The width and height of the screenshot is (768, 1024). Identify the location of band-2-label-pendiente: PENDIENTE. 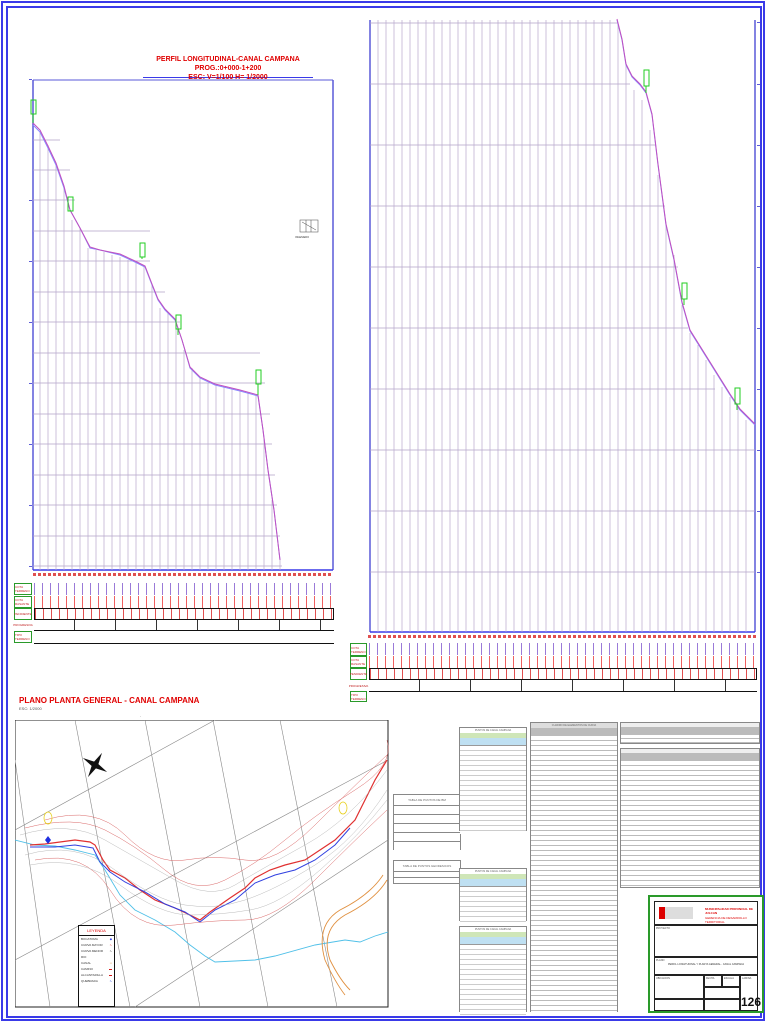
(358, 674).